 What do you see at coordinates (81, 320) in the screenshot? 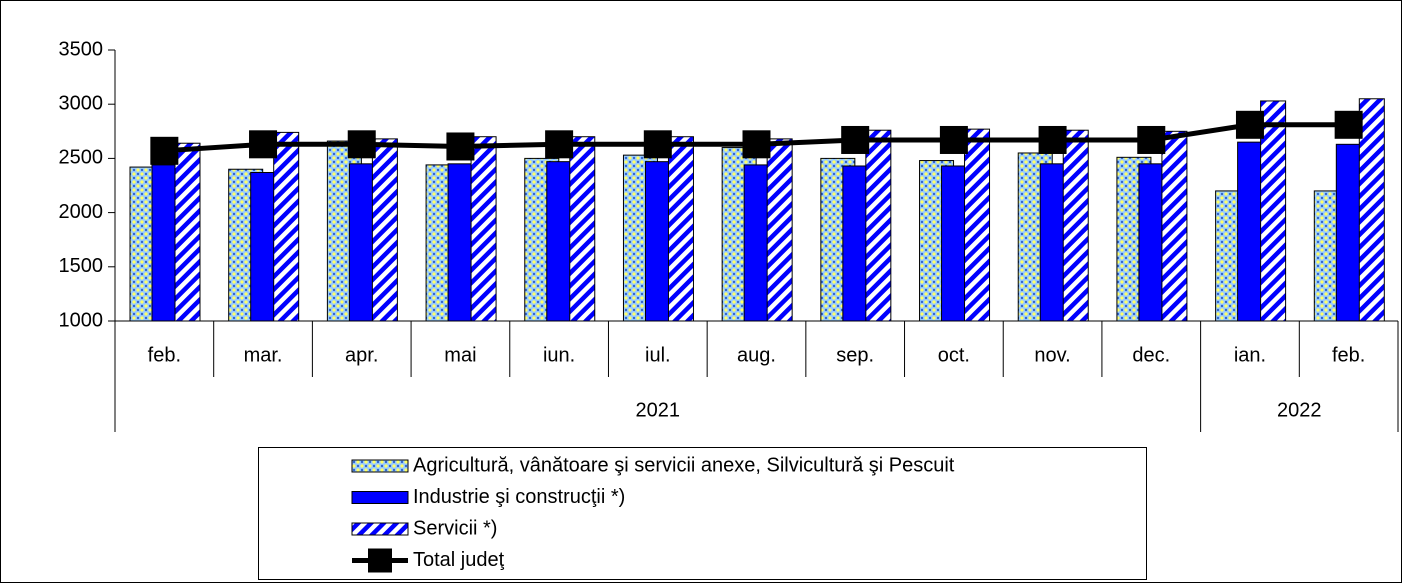
I see `y-tick-label: 1000` at bounding box center [81, 320].